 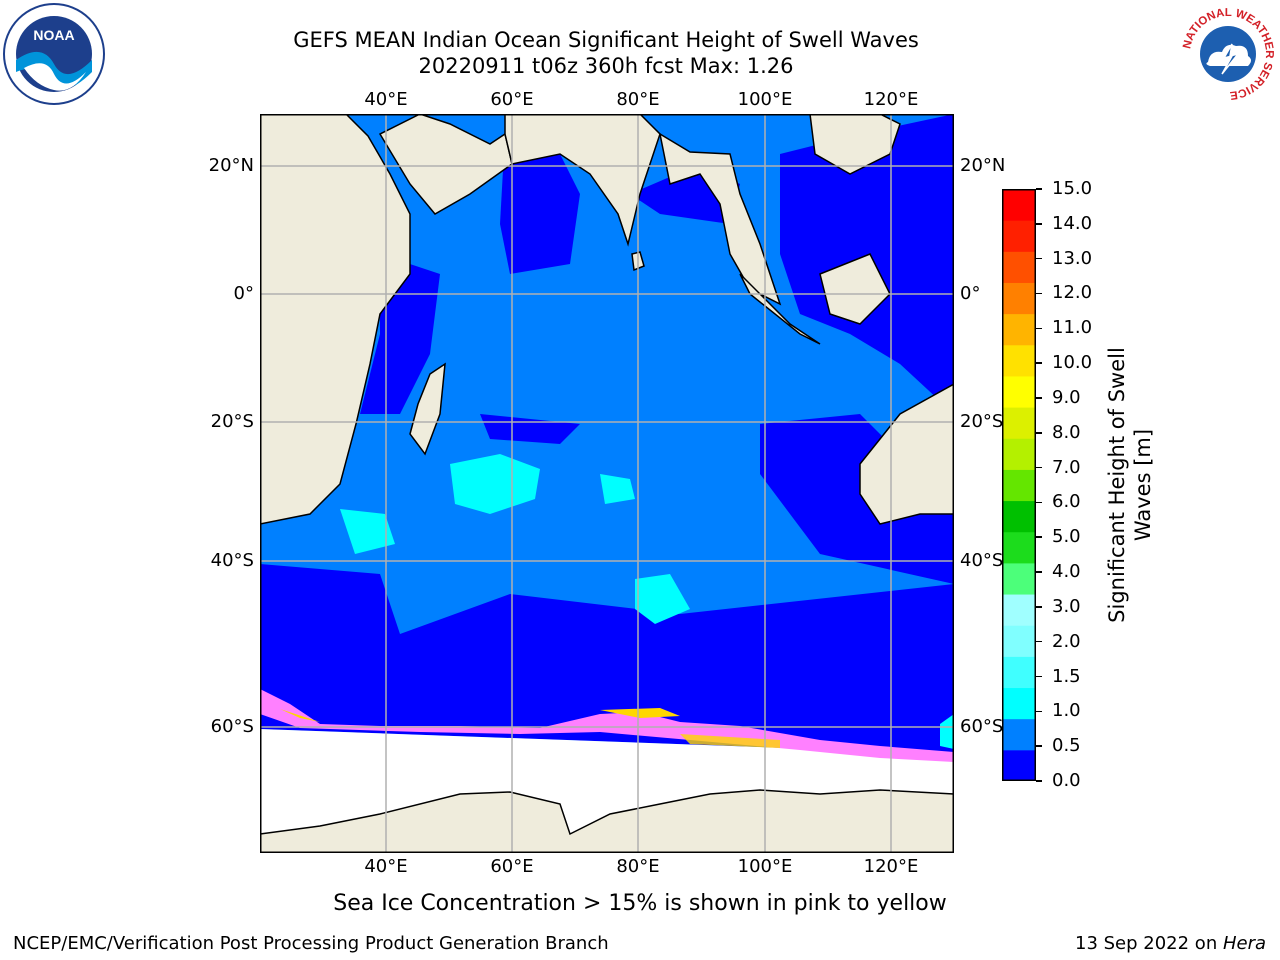 What do you see at coordinates (891, 866) in the screenshot?
I see `lon-tick-bottom-120e: 120°E` at bounding box center [891, 866].